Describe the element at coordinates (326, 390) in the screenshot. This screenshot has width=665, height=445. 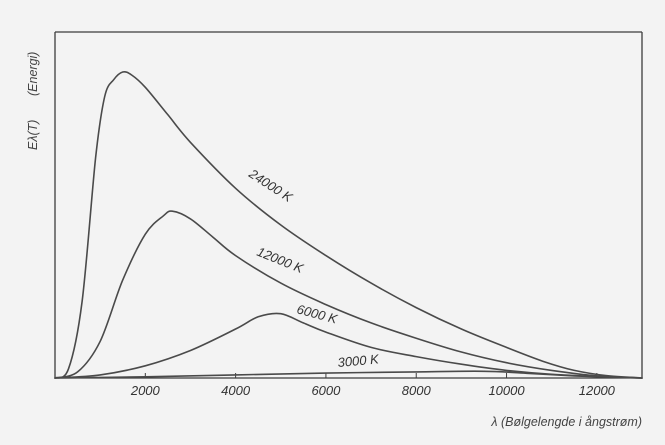
I see `x-tick-label: 6000` at that location.